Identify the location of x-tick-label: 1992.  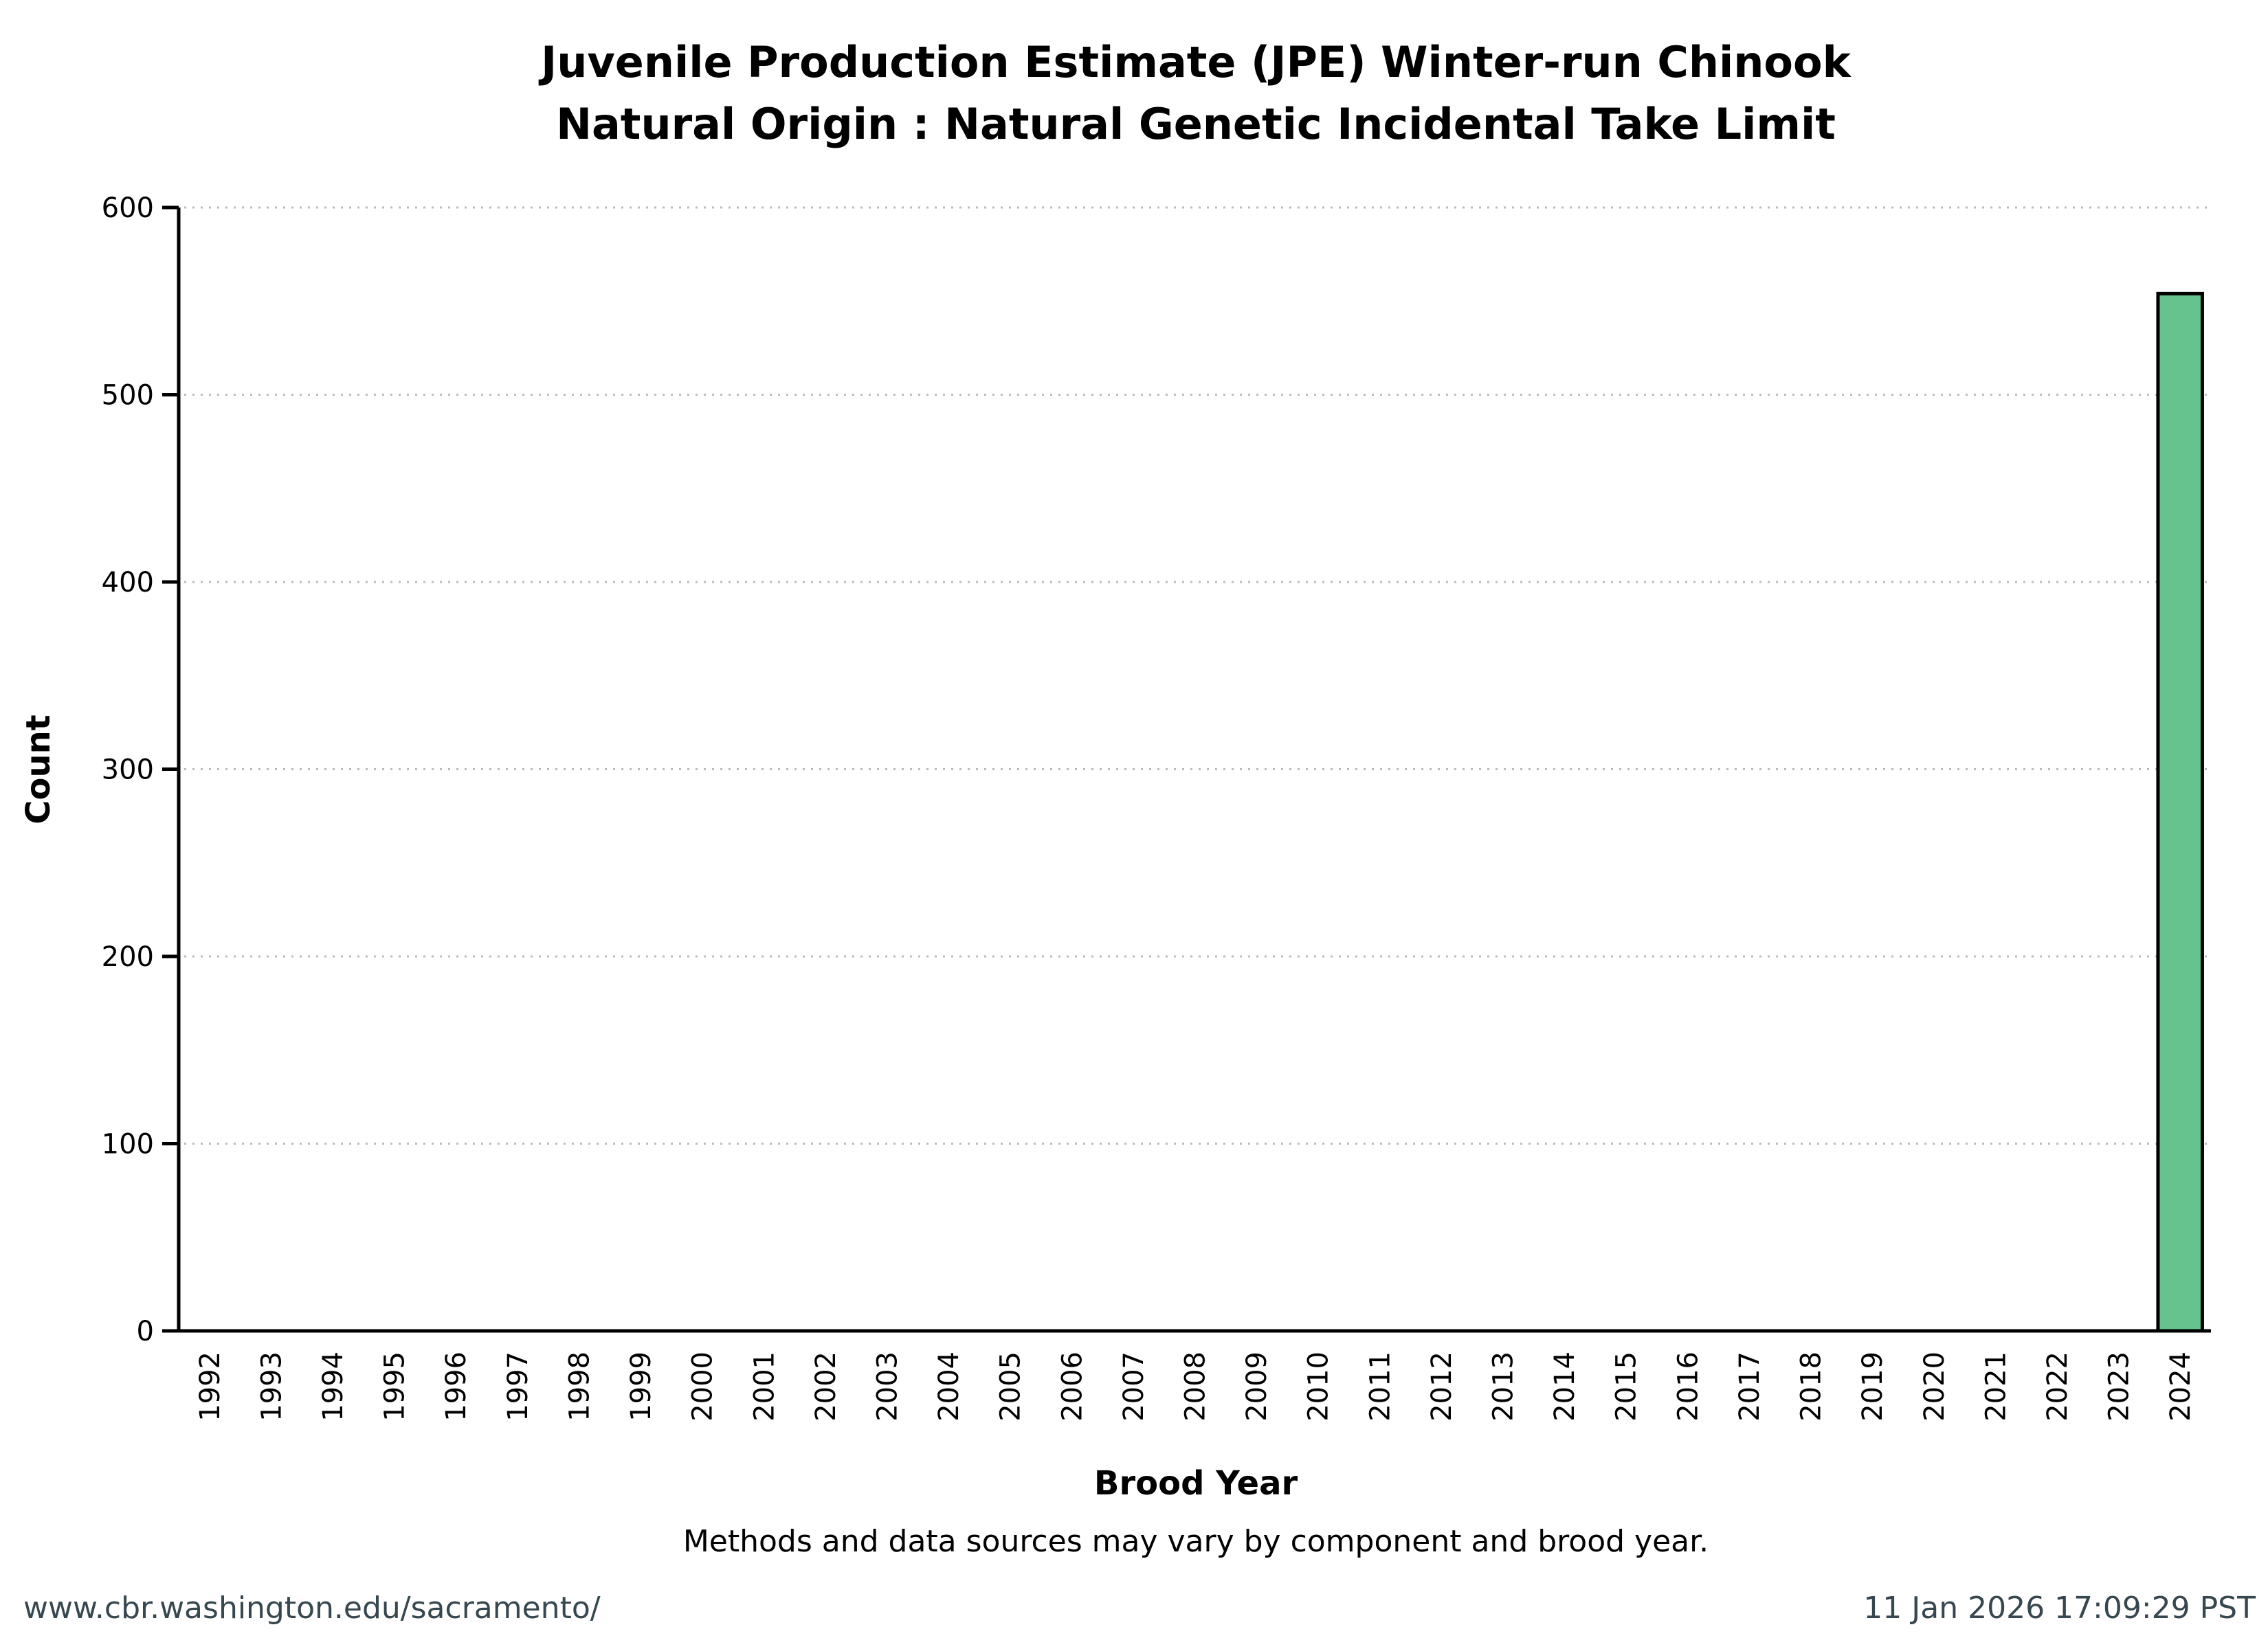
(210, 1386).